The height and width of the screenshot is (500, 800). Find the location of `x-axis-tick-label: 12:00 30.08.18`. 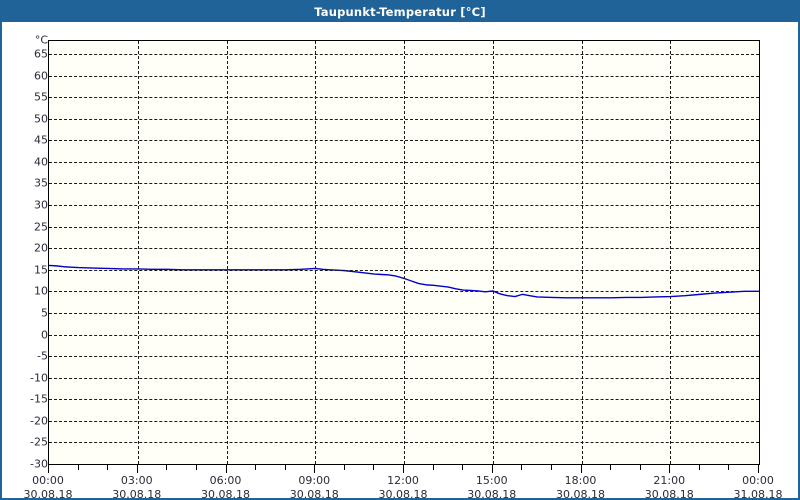

x-axis-tick-label: 12:00 30.08.18 is located at coordinates (403, 487).